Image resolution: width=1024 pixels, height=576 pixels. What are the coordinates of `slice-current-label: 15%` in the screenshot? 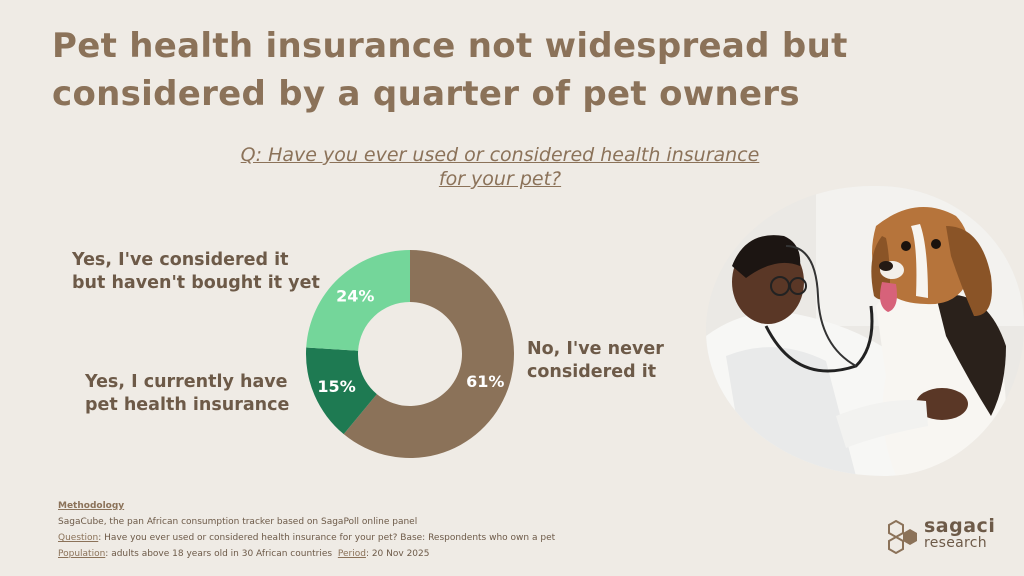 It's located at (336, 386).